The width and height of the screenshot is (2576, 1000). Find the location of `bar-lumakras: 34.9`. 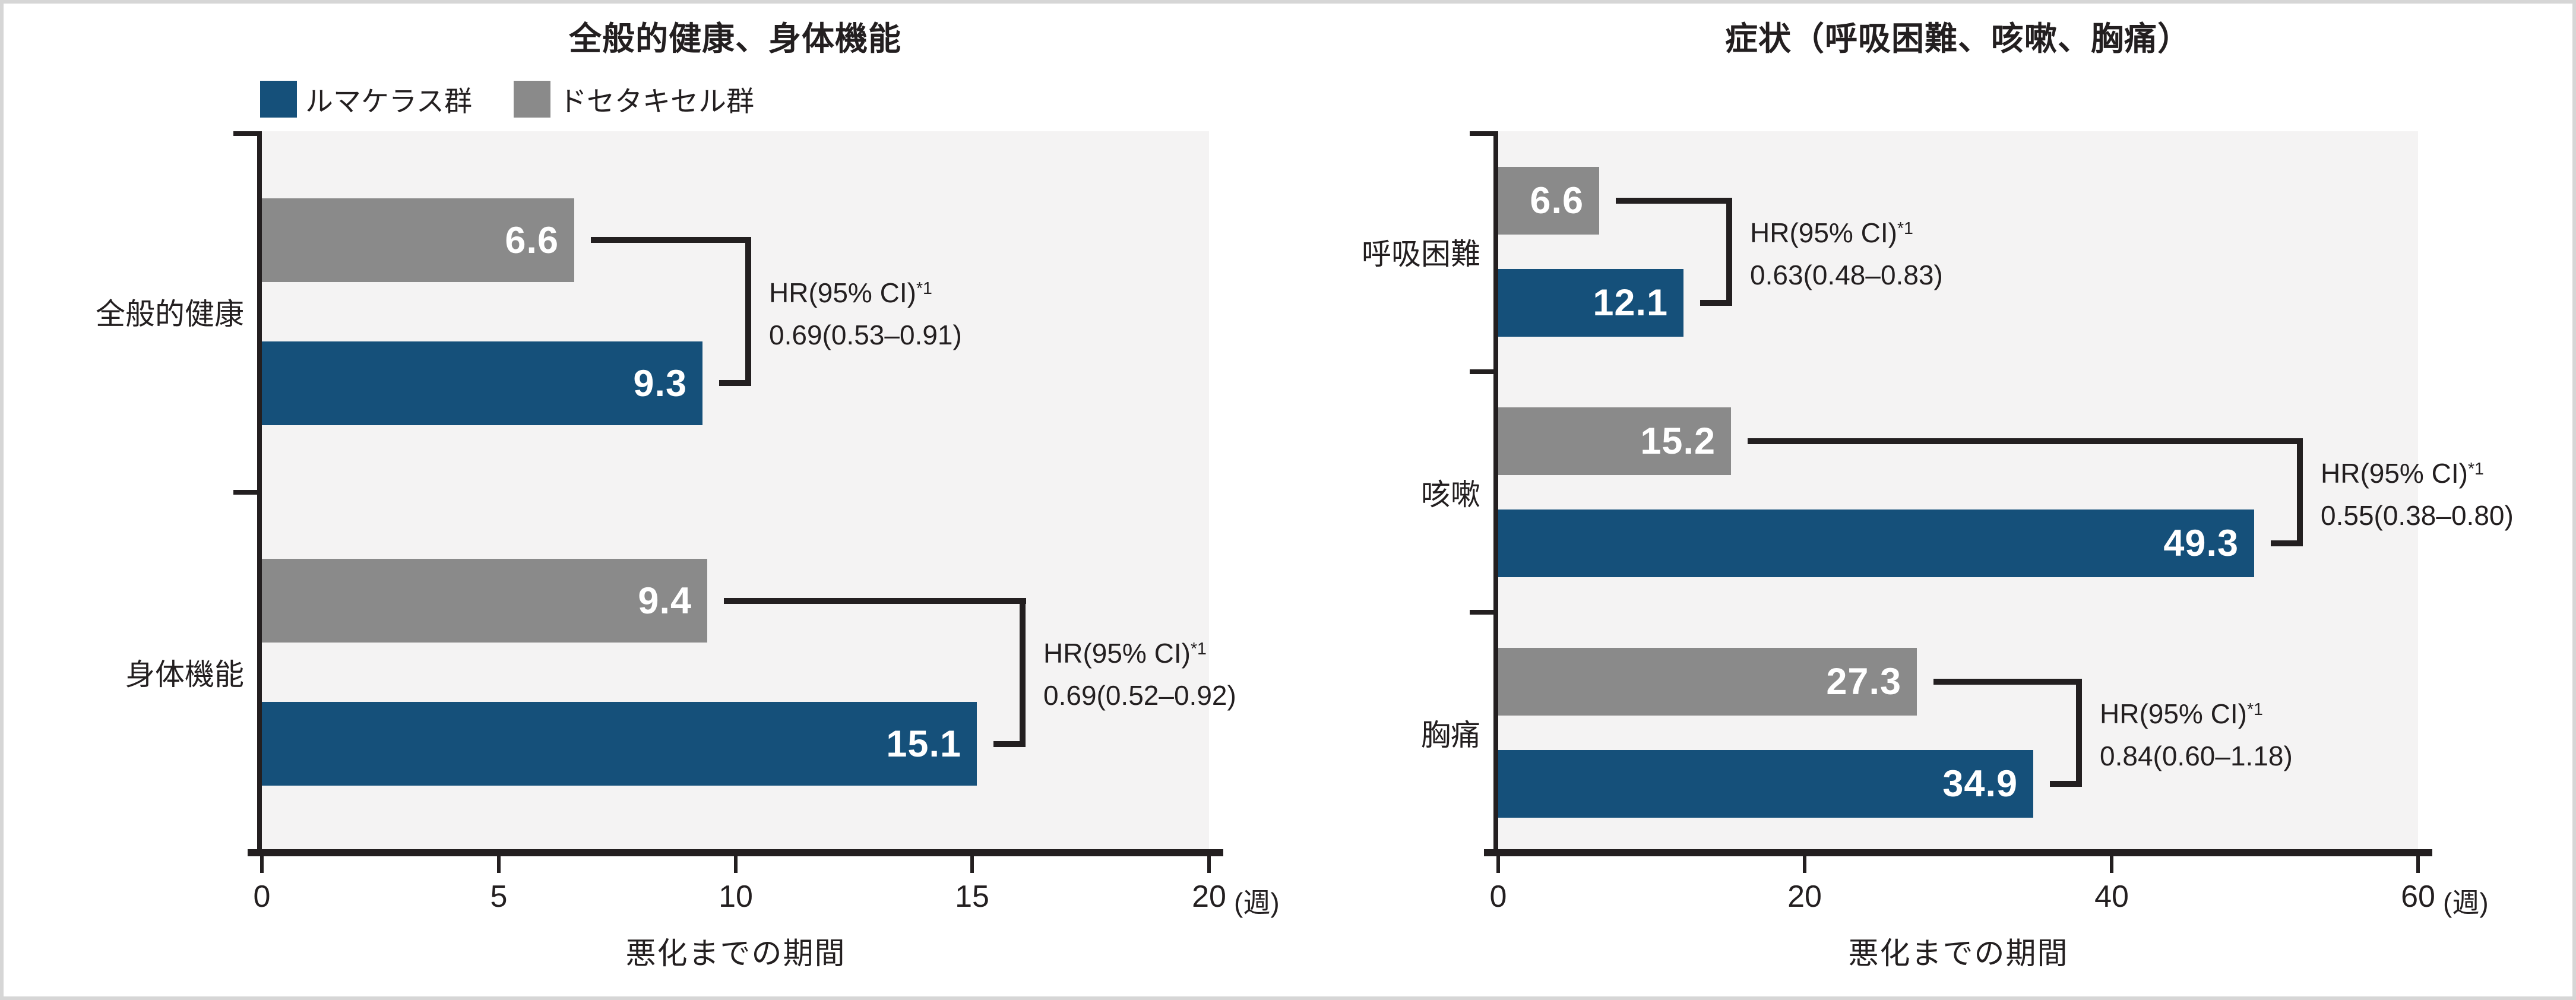

bar-lumakras: 34.9 is located at coordinates (1765, 784).